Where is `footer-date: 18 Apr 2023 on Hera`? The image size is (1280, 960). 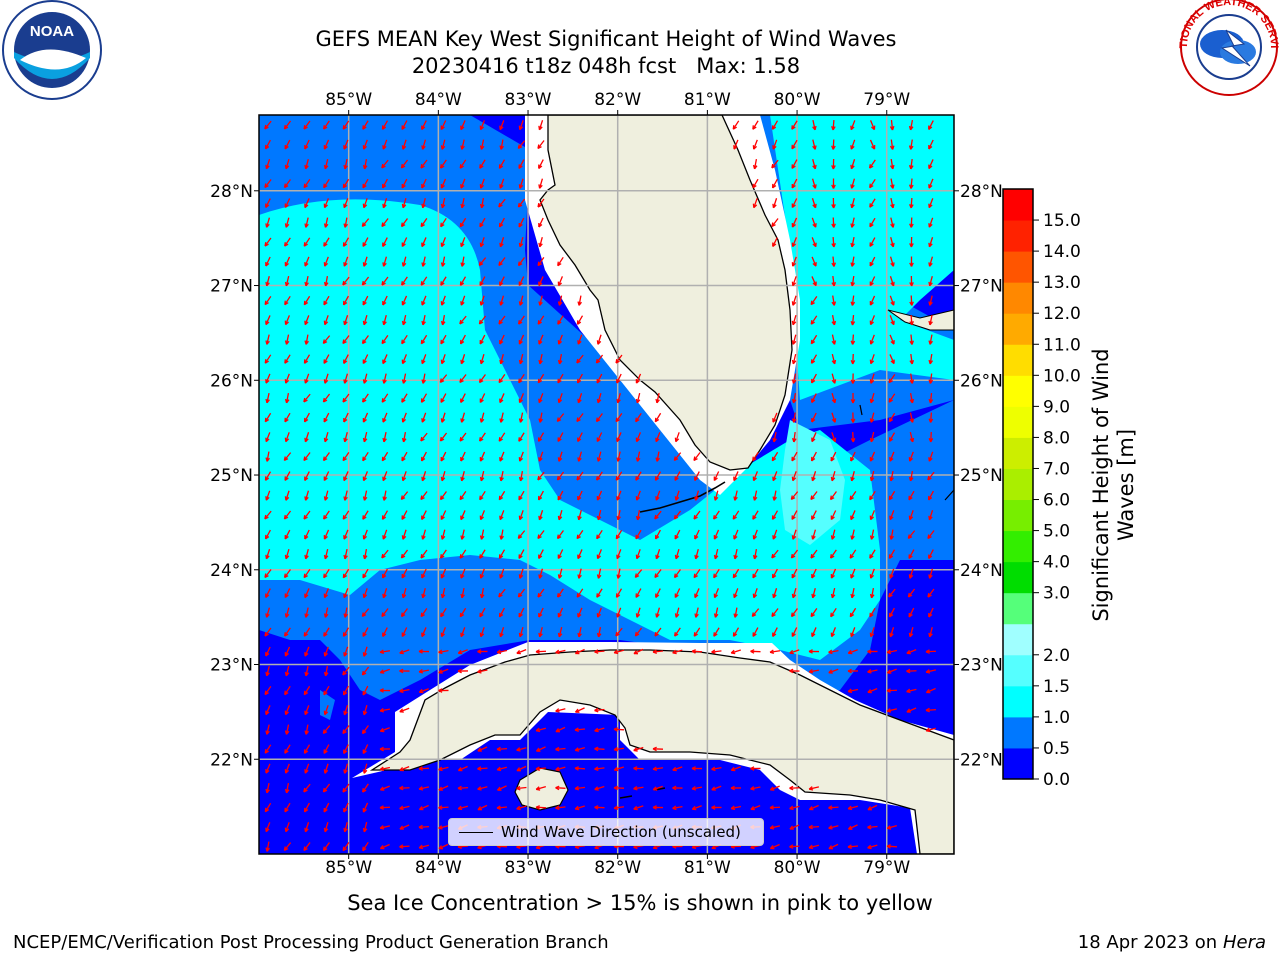 footer-date: 18 Apr 2023 on Hera is located at coordinates (1172, 942).